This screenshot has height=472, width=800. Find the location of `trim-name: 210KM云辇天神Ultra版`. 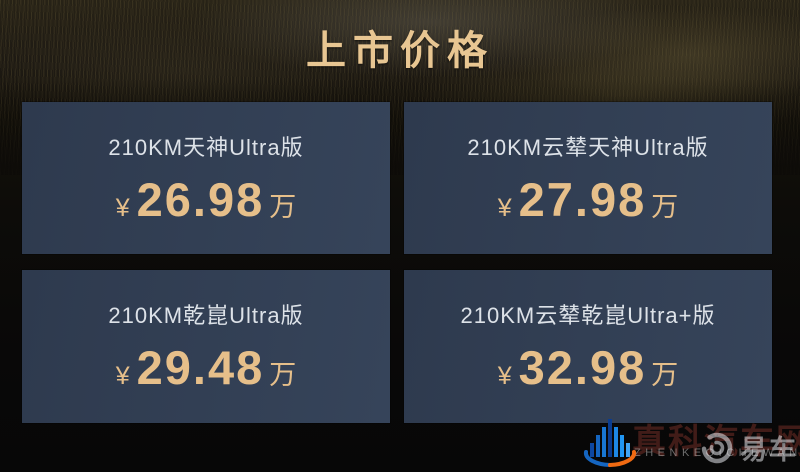

trim-name: 210KM云辇天神Ultra版 is located at coordinates (588, 147).